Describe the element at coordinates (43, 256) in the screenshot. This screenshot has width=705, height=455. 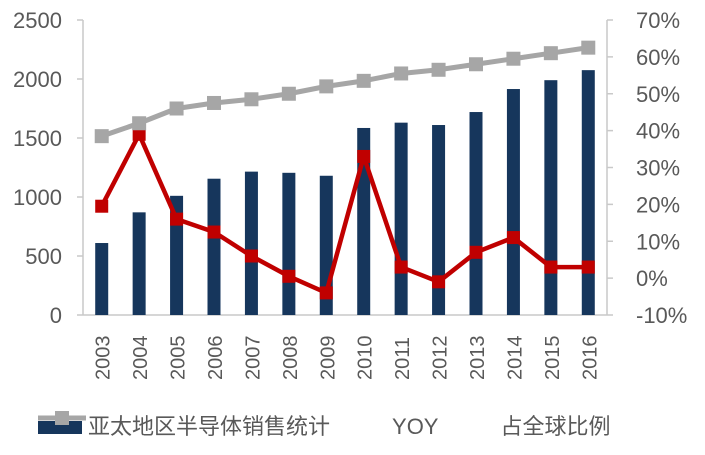
I see `left-axis-tick-label: 500` at that location.